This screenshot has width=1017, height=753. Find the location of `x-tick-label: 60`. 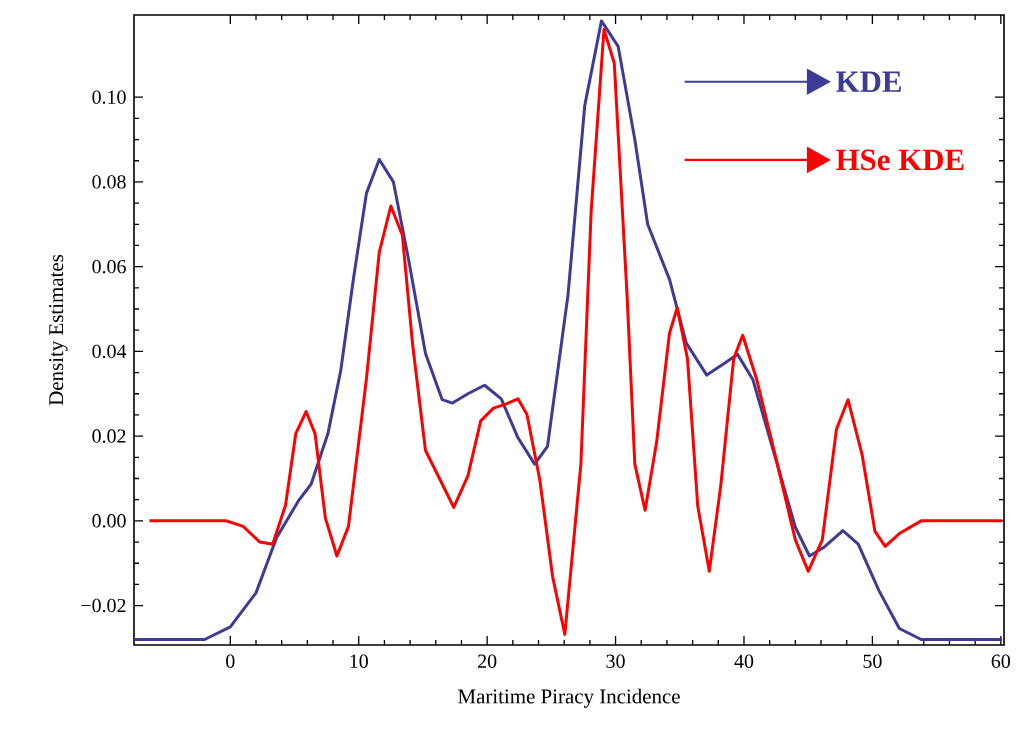

x-tick-label: 60 is located at coordinates (1001, 661).